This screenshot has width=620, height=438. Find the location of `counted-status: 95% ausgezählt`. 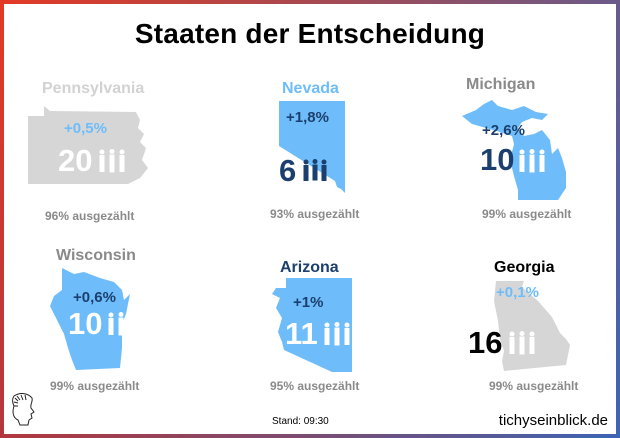

counted-status: 95% ausgezählt is located at coordinates (315, 386).